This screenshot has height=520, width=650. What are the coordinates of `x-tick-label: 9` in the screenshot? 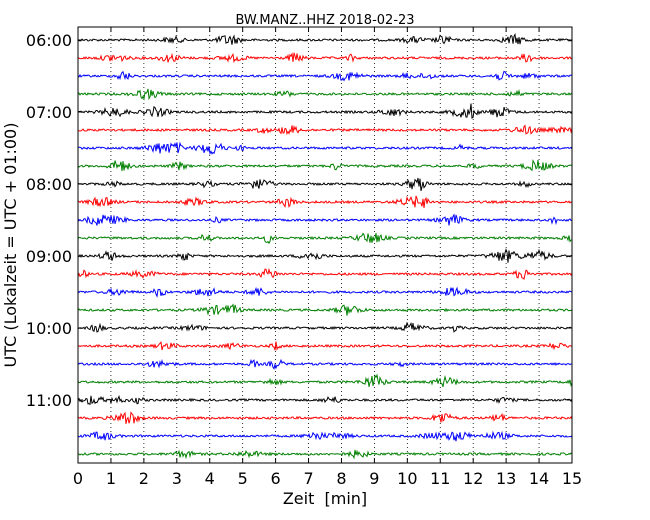 It's located at (374, 478).